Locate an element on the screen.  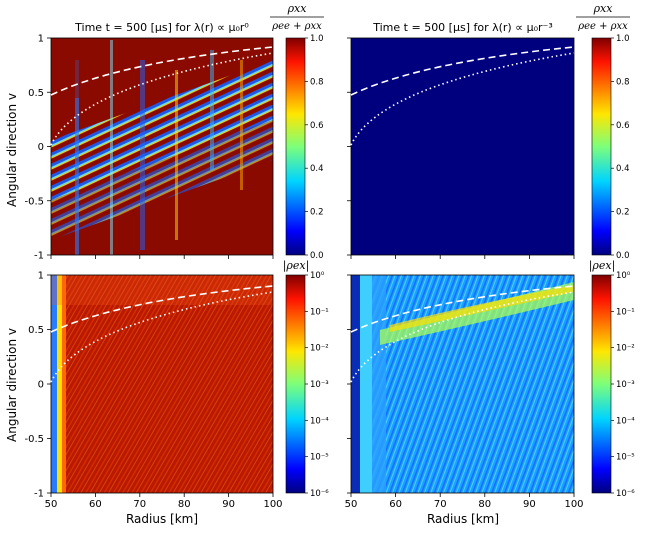
colorbar-label-bottom-left: |ρex| is located at coordinates (296, 266).